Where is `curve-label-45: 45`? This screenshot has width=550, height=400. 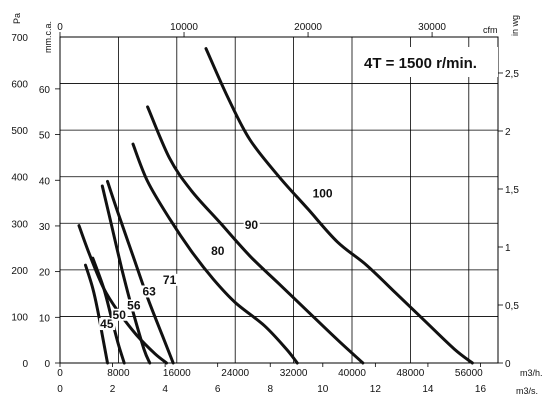 curve-label-45: 45 is located at coordinates (107, 324).